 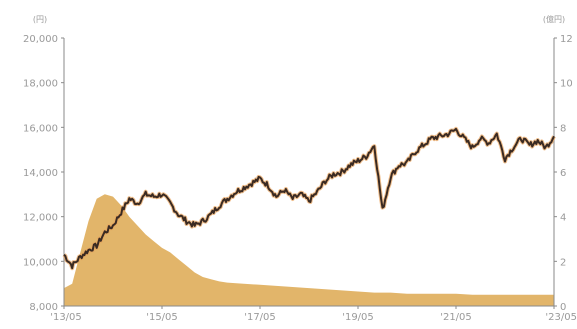 What do you see at coordinates (563, 262) in the screenshot?
I see `right-tick-label: 2` at bounding box center [563, 262].